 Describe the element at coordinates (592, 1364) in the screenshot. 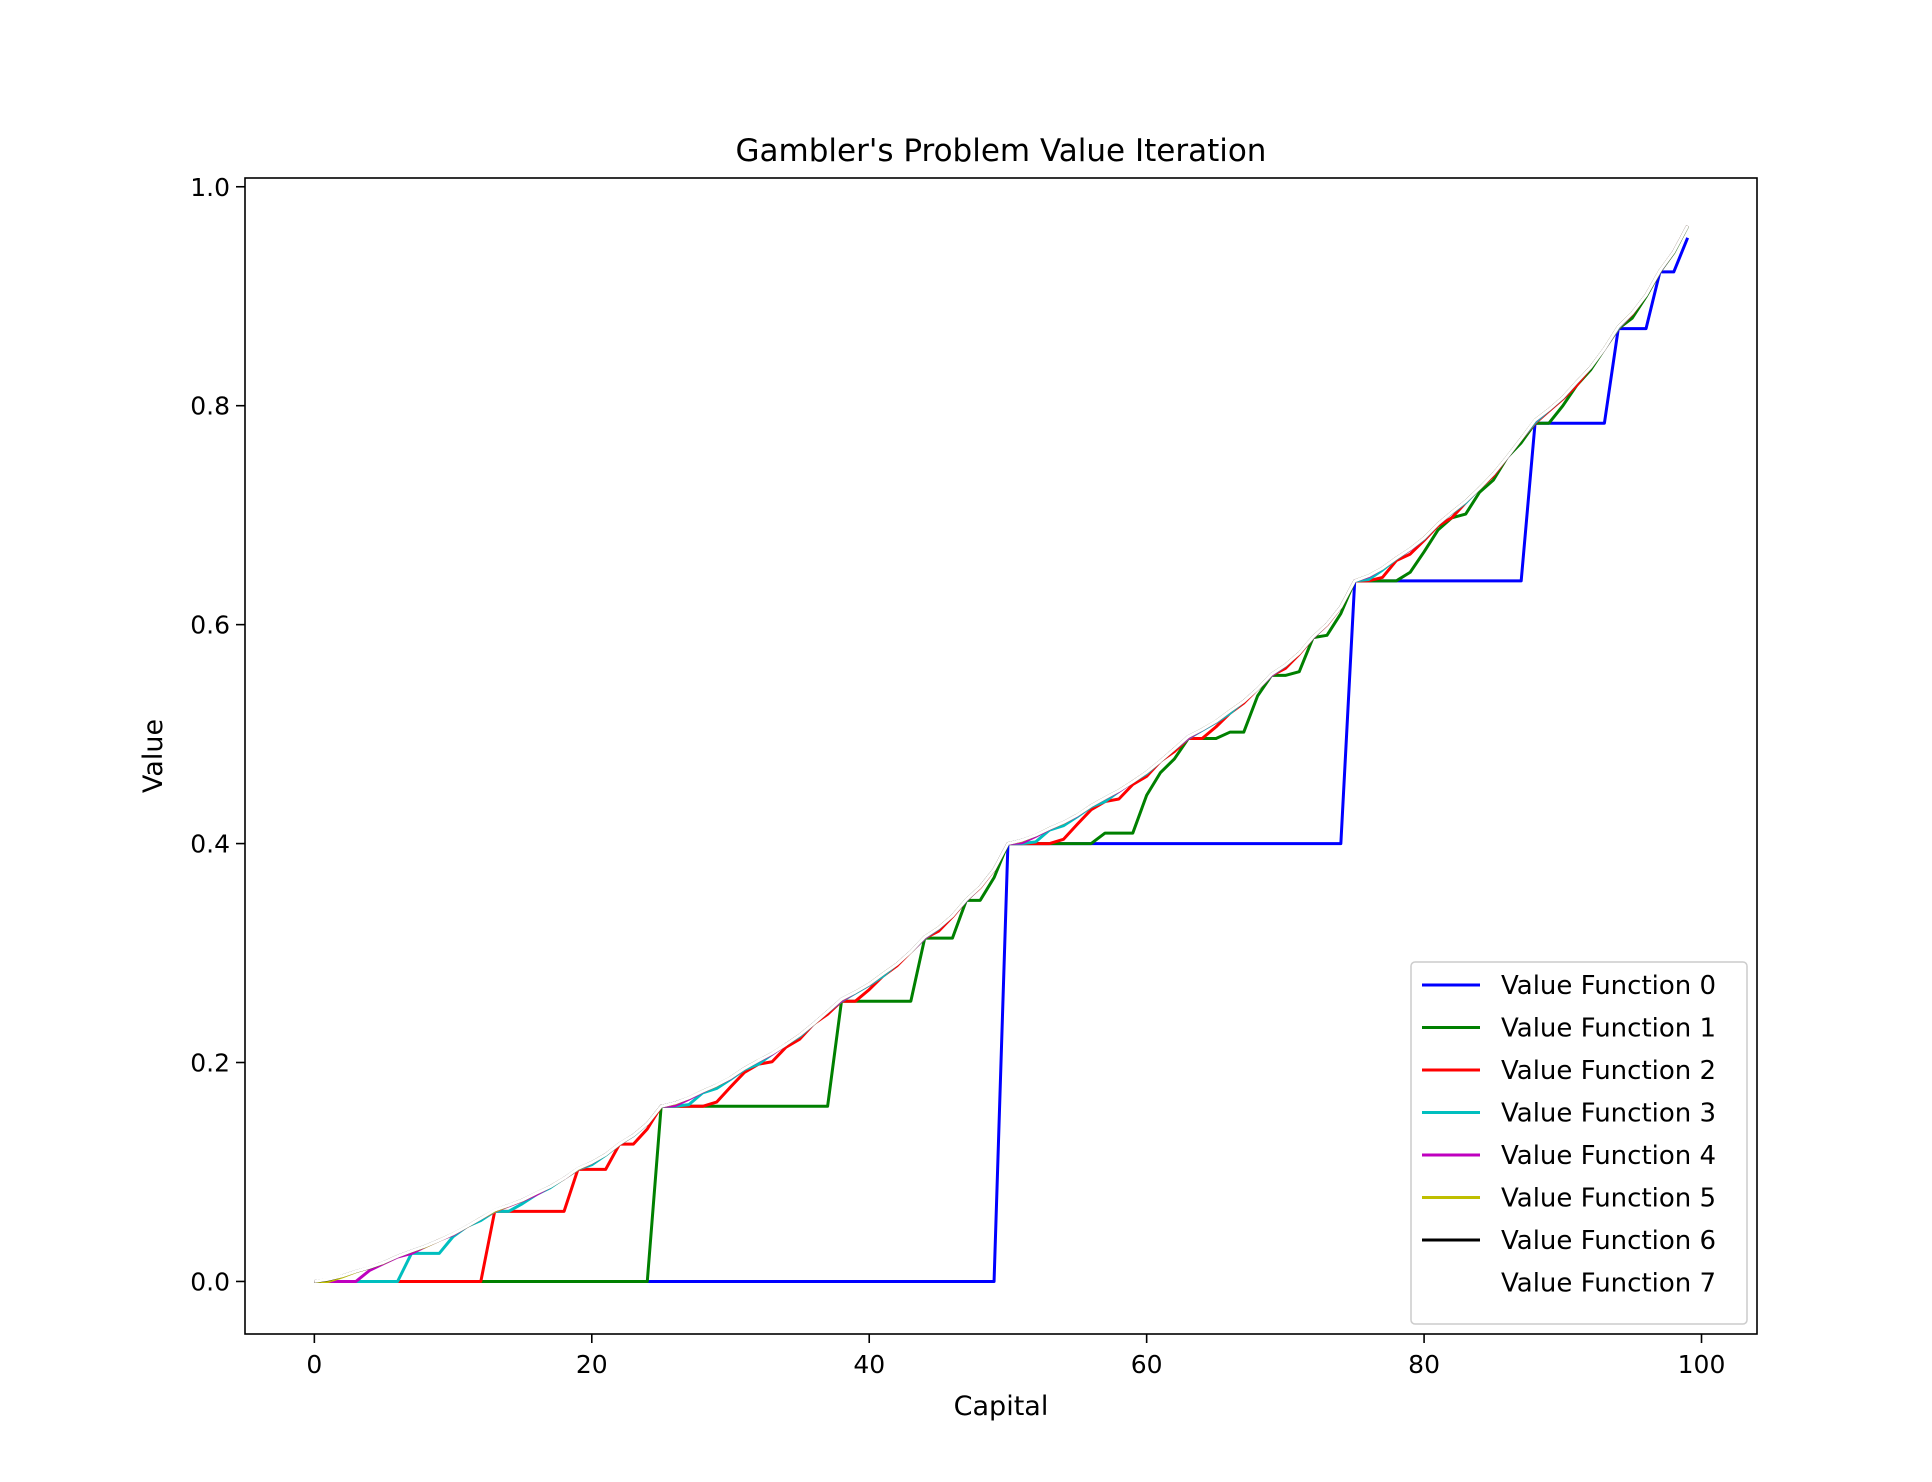

I see `x-tick-label: 20` at that location.